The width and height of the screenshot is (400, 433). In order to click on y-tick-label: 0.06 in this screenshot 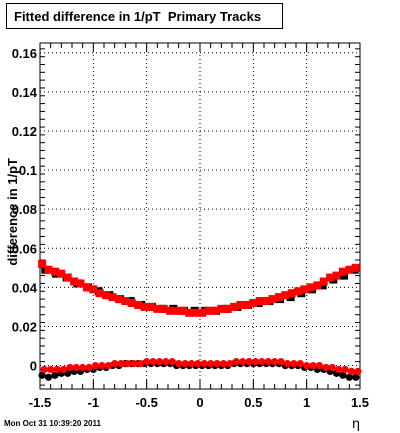, I will do `click(24, 248)`.